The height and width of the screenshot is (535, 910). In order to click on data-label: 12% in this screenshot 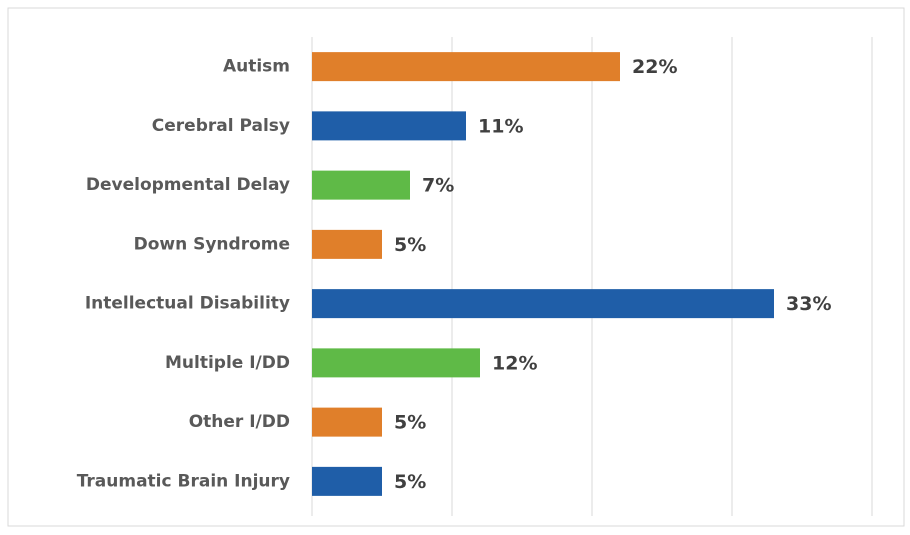, I will do `click(514, 363)`.